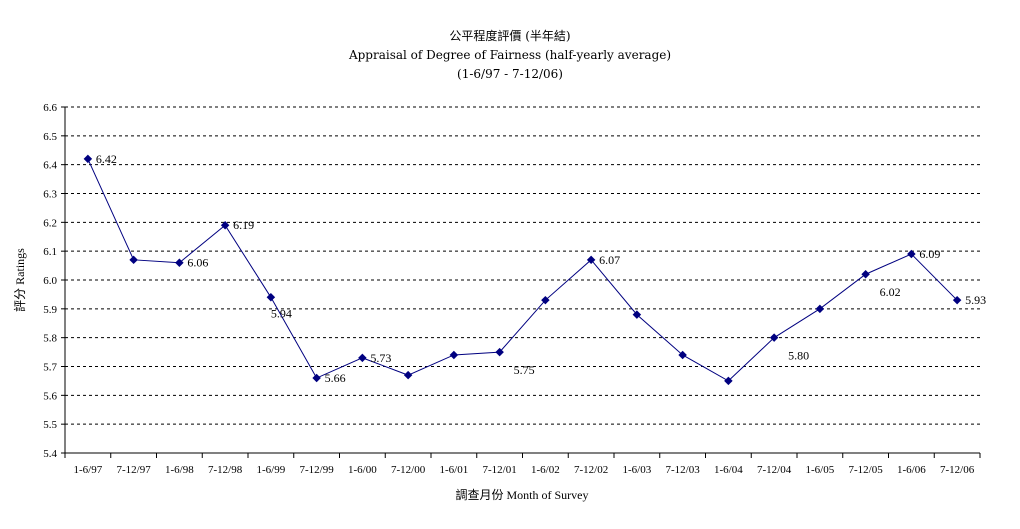  I want to click on x-tick-label: 1-6/03, so click(637, 470).